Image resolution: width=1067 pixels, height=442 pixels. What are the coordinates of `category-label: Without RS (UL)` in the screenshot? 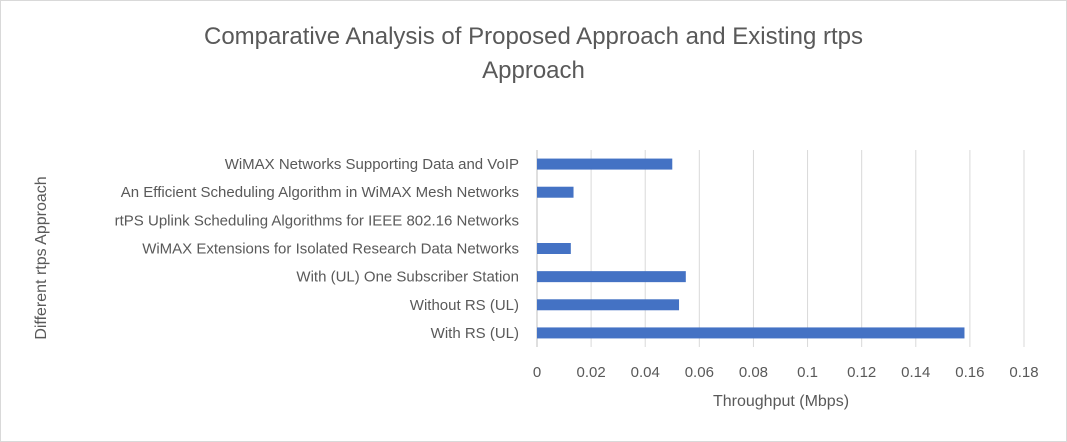 It's located at (464, 305).